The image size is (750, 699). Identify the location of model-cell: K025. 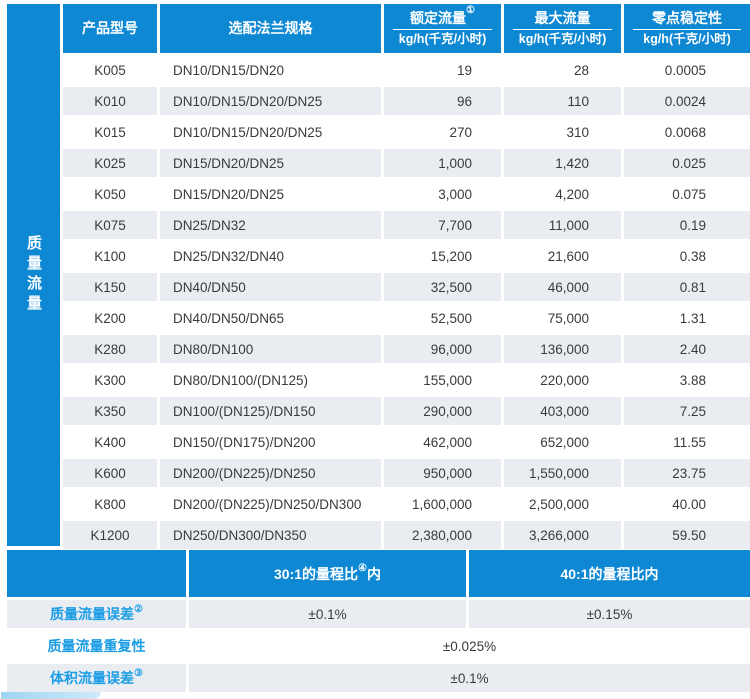
(110, 163).